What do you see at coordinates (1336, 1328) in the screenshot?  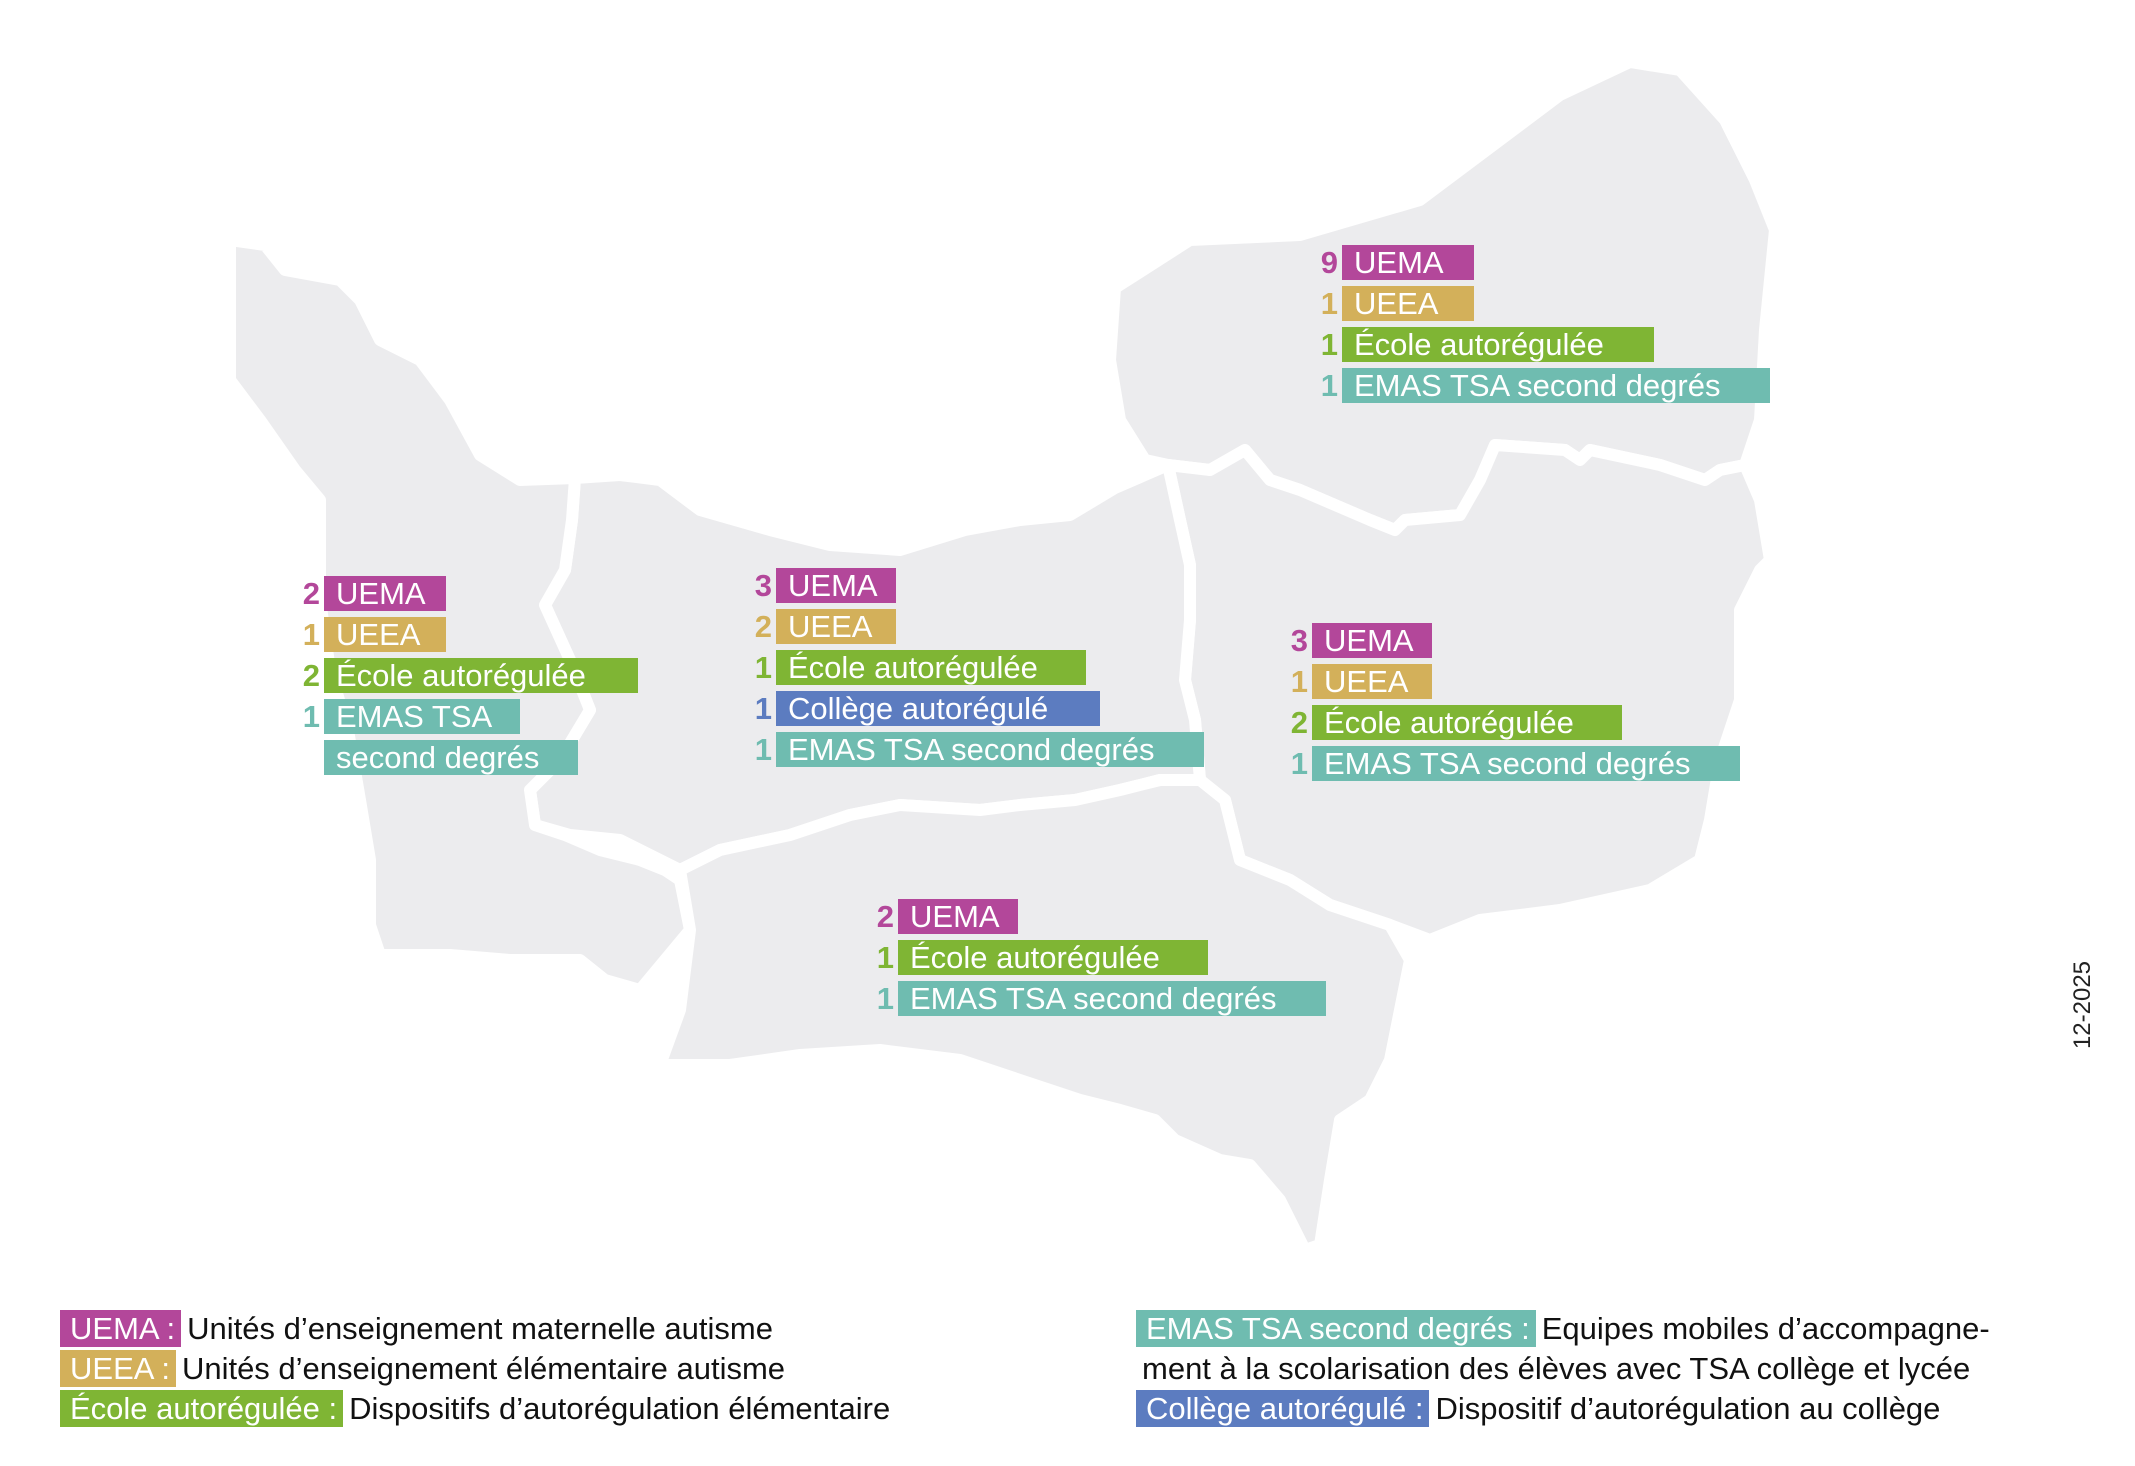 I see `legend-tag-emas: EMAS TSA second degrés :` at bounding box center [1336, 1328].